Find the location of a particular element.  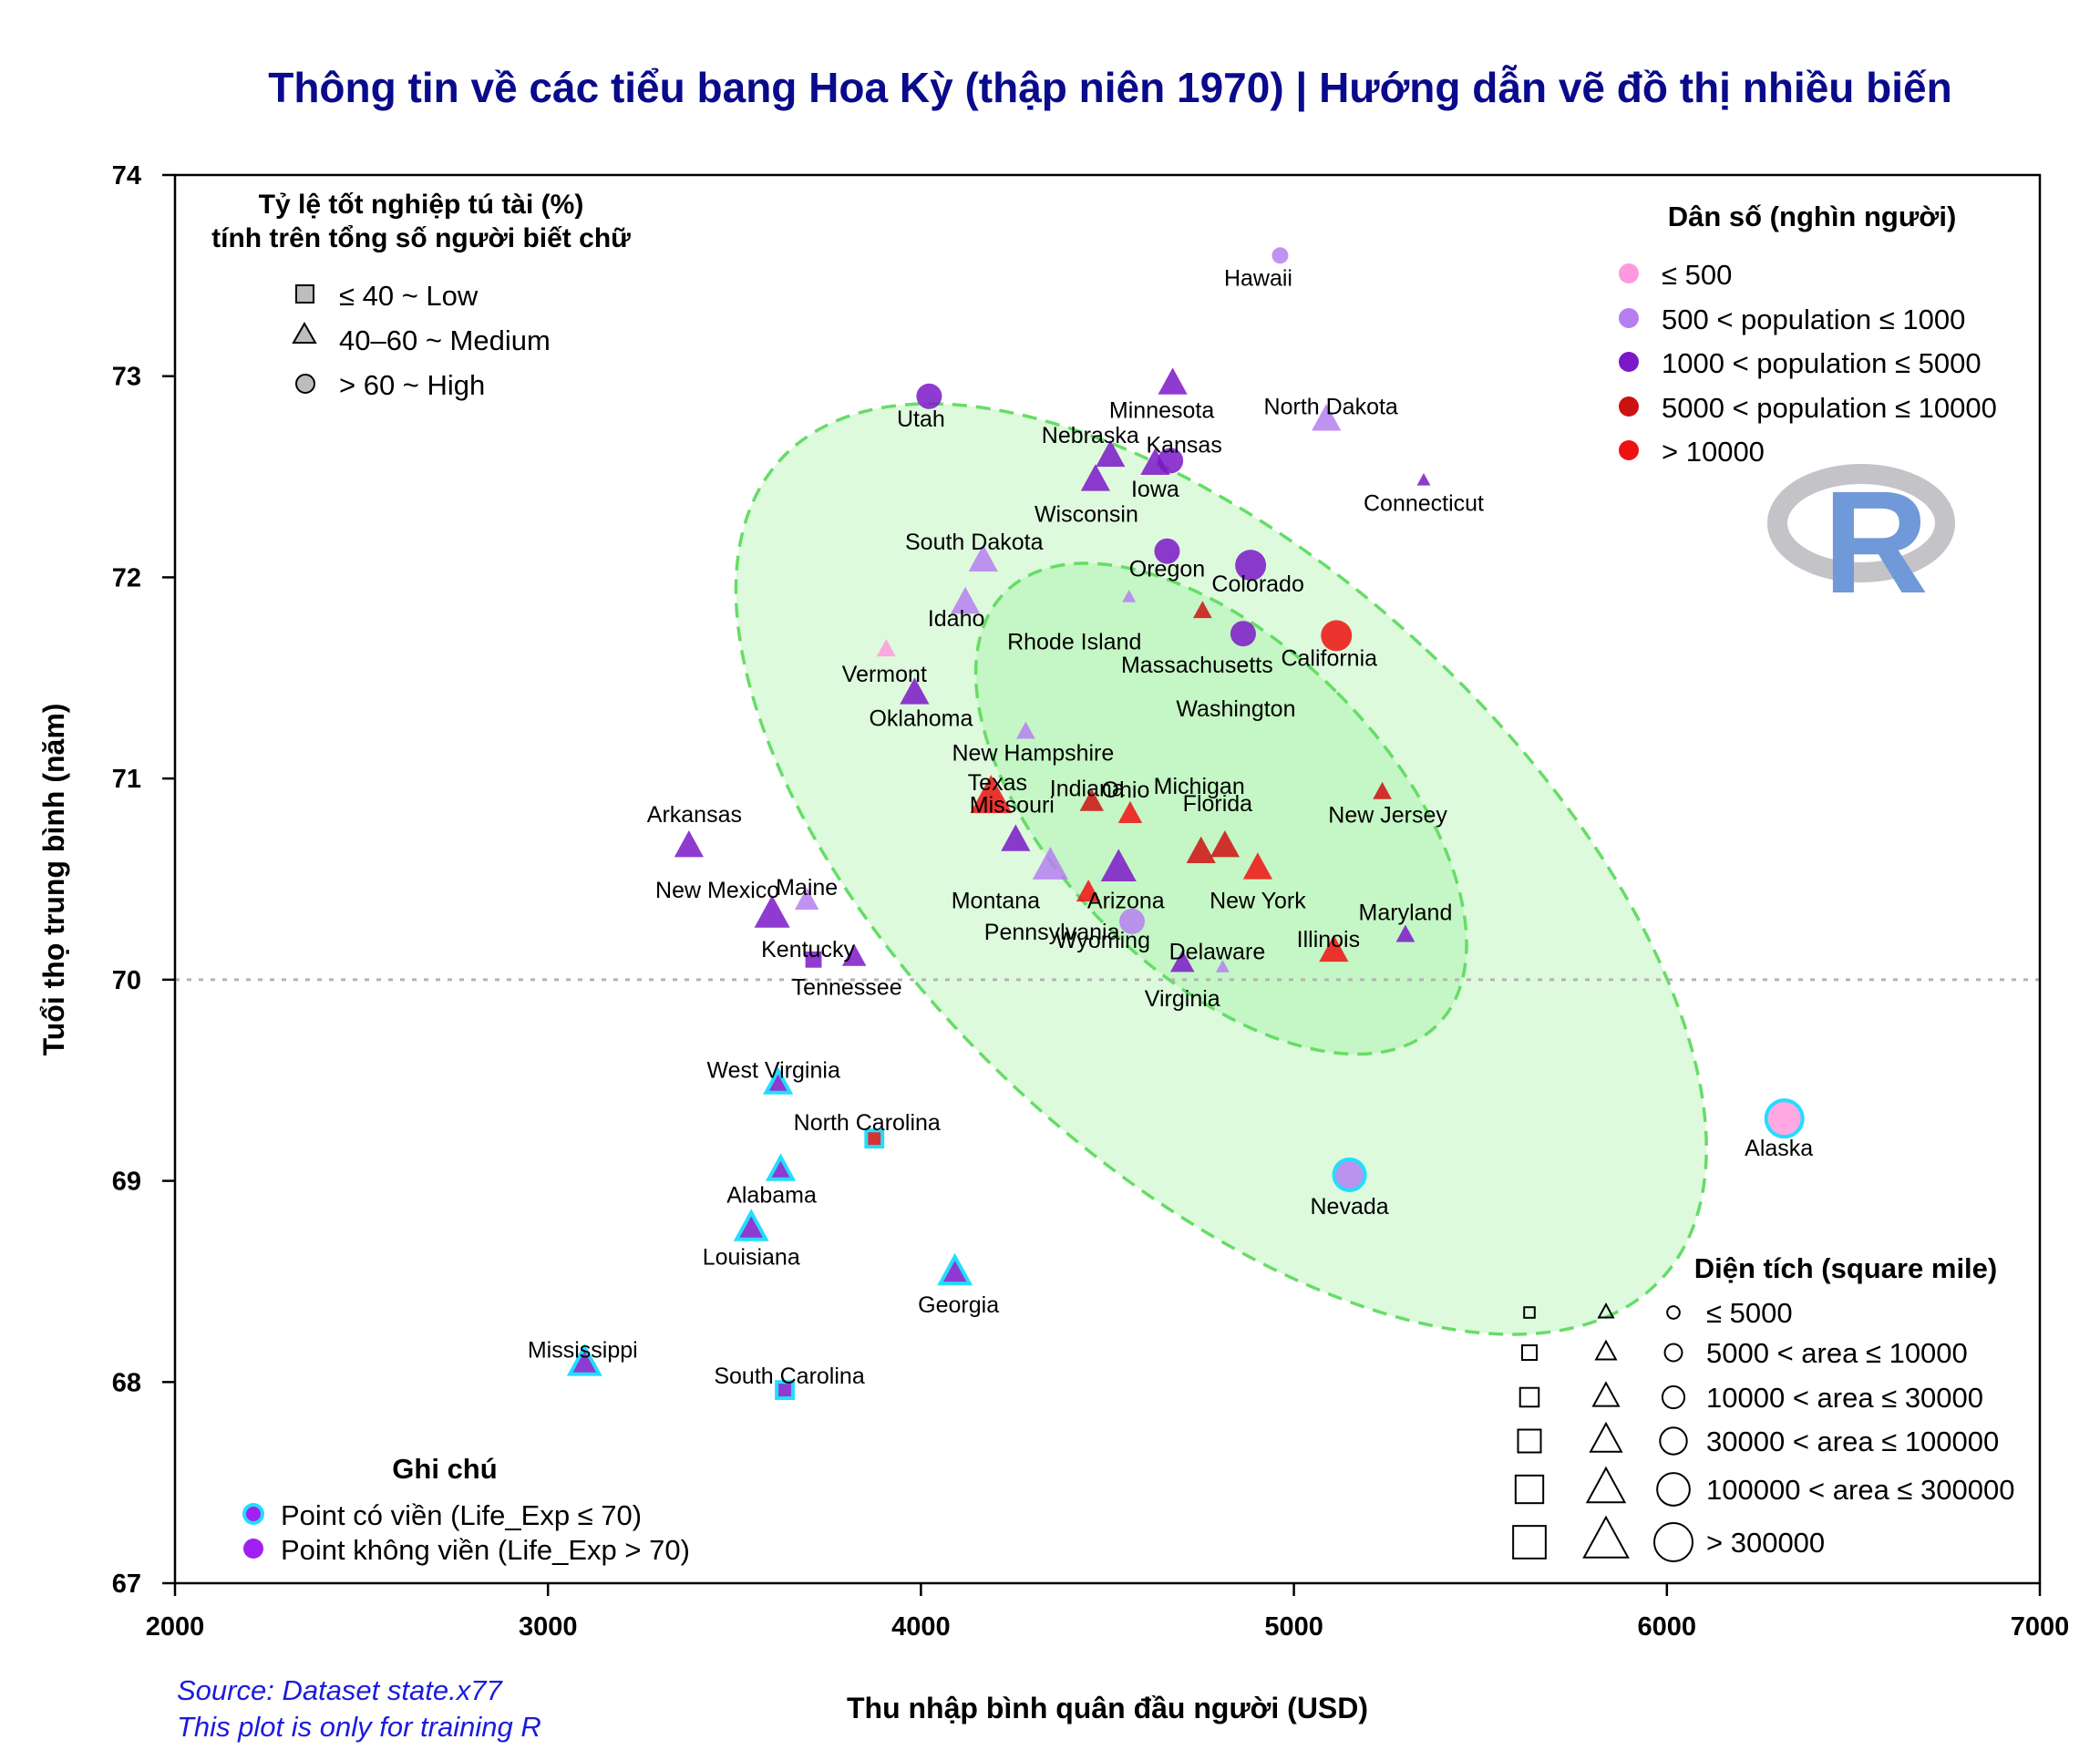

x-tick-label-7000: 7000 is located at coordinates (2041, 1627).